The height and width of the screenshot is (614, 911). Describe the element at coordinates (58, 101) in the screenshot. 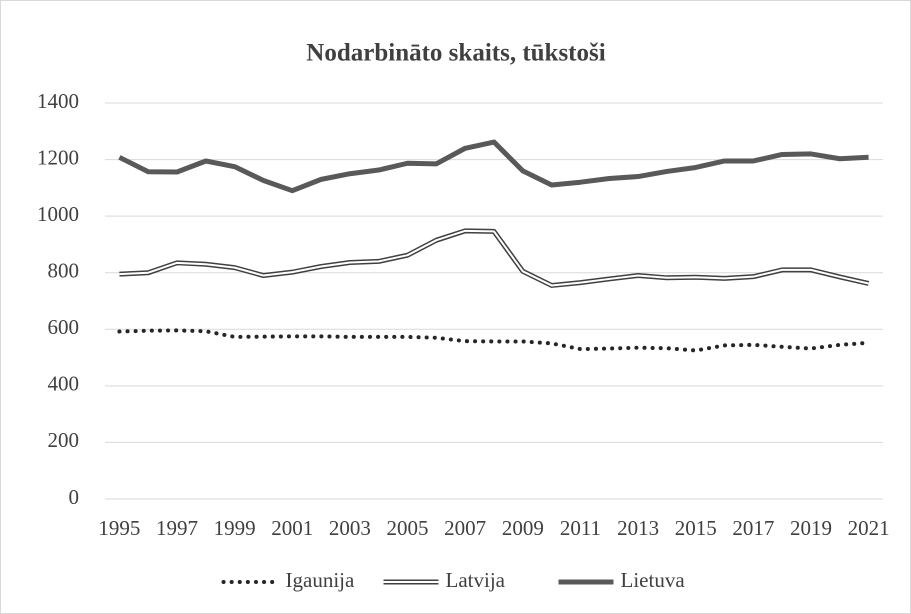

I see `y-tick-label: 1400` at that location.